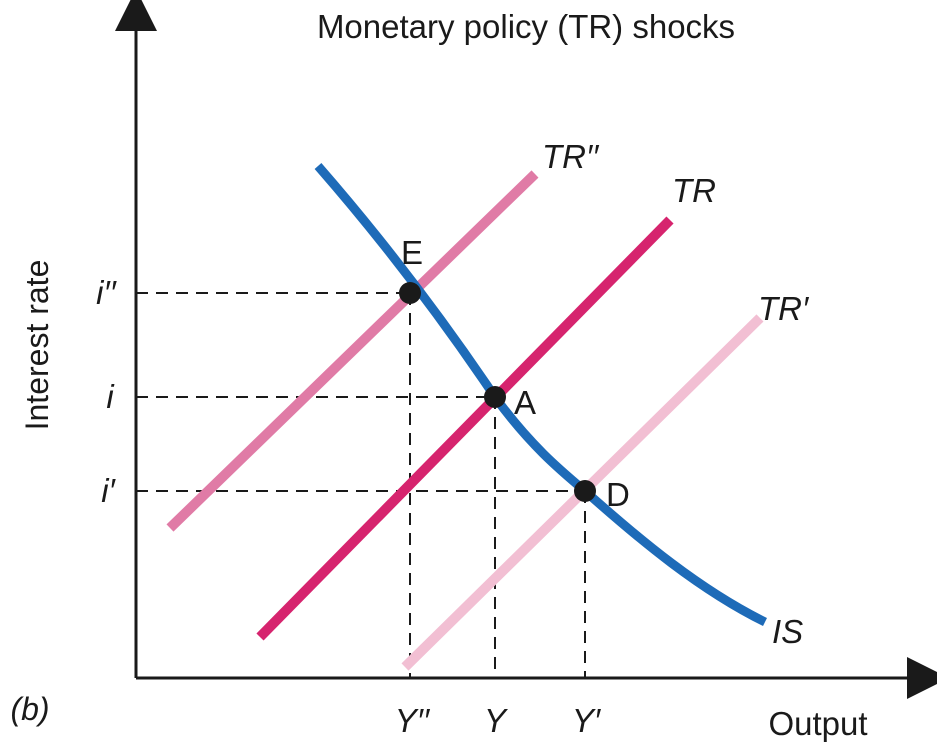  I want to click on y-tick-i-double-prime: i′′, so click(107, 292).